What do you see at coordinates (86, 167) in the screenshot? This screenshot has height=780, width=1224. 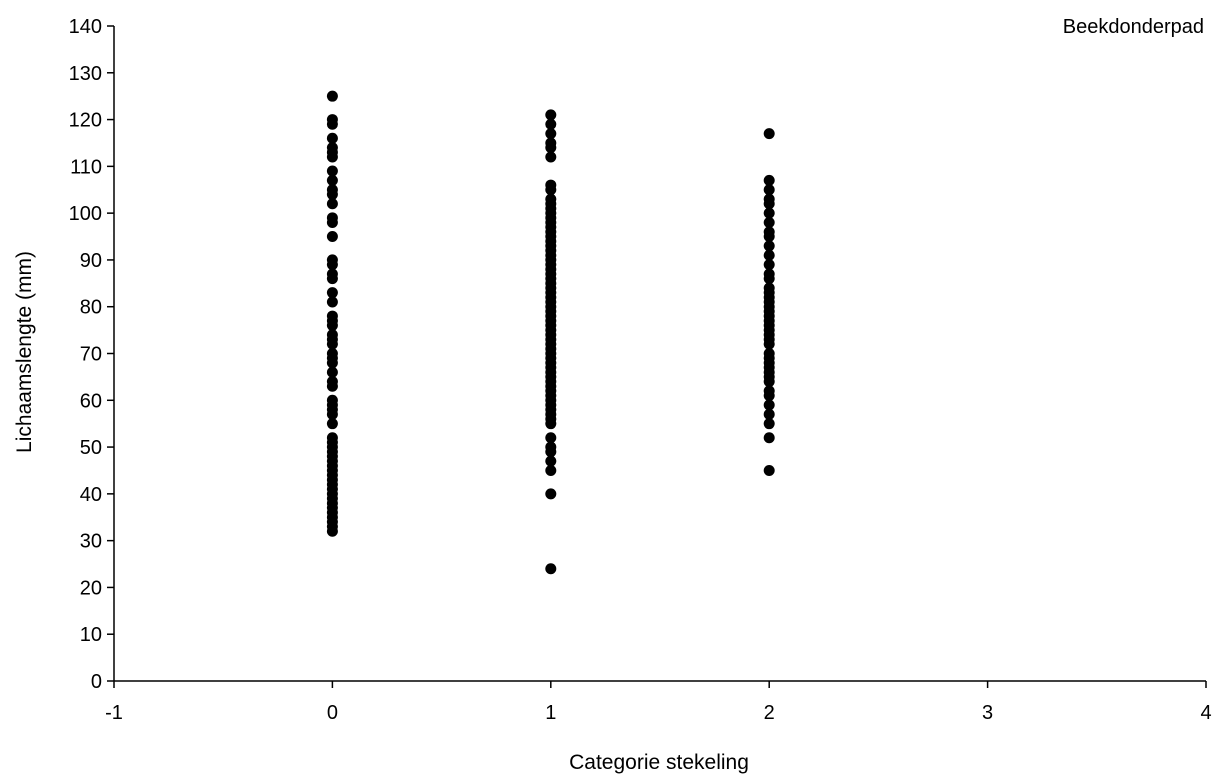 I see `y-tick-label: 110` at bounding box center [86, 167].